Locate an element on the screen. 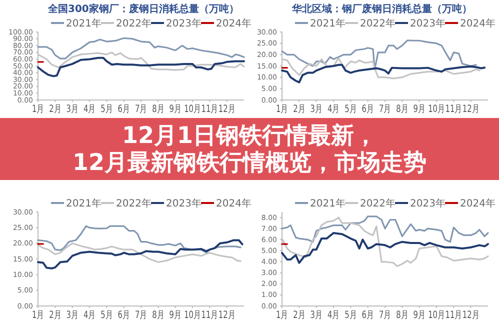 The width and height of the screenshot is (499, 331). chart-title: 华北区域：钢厂废钢日消耗总量（万吨） is located at coordinates (381, 9).